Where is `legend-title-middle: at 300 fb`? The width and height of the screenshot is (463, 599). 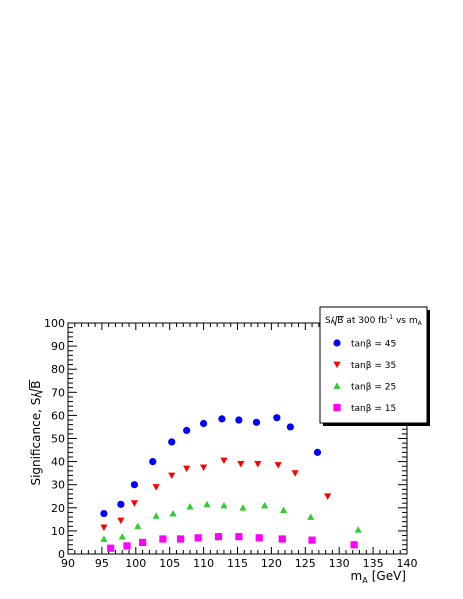 legend-title-middle: at 300 fb is located at coordinates (365, 321).